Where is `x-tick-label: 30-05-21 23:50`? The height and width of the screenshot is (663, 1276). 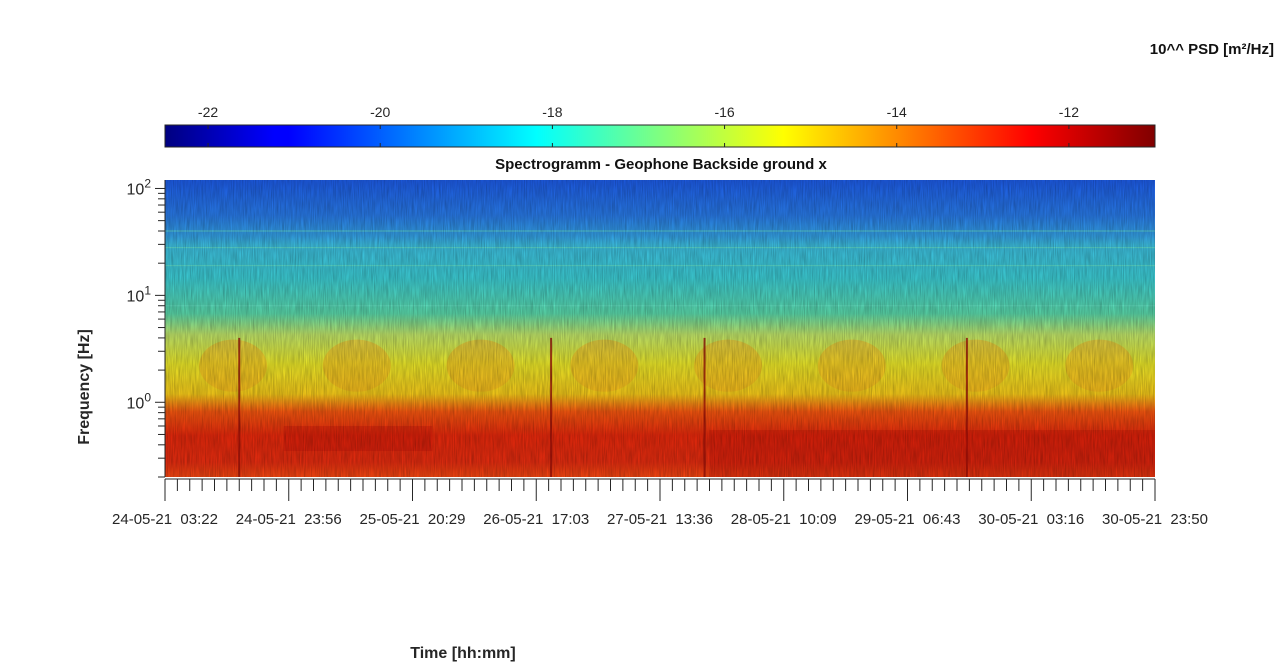 x-tick-label: 30-05-21 23:50 is located at coordinates (1155, 519).